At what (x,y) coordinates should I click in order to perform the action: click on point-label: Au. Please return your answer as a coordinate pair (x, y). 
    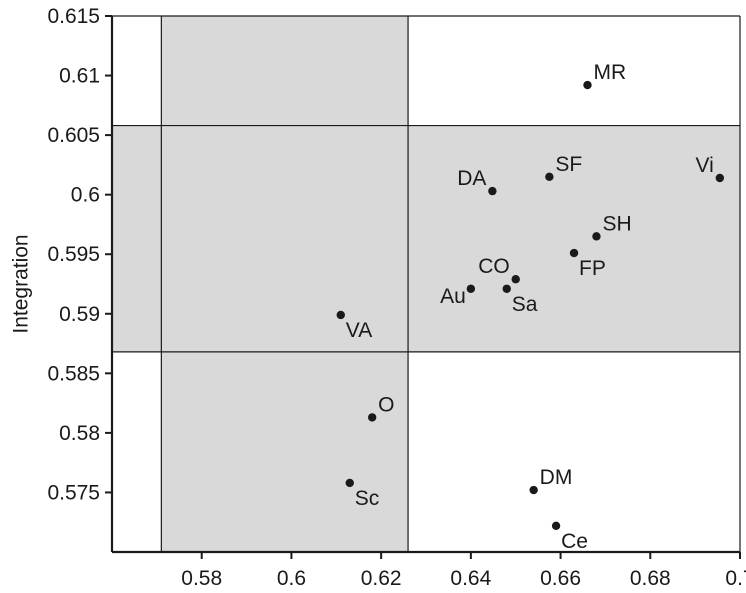
    Looking at the image, I should click on (453, 296).